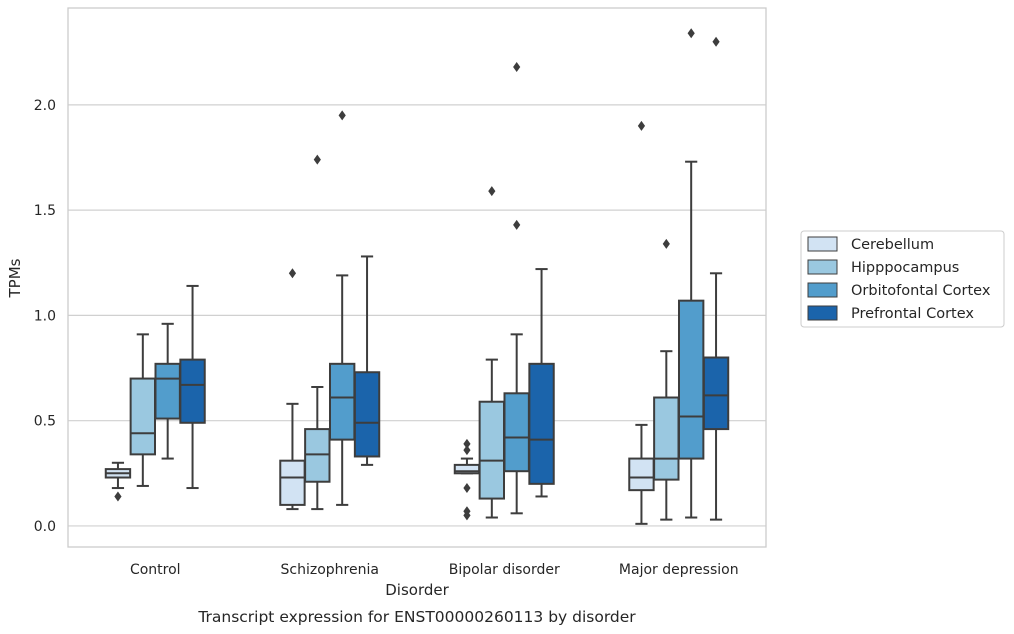  I want to click on legend-label: Cerebellum, so click(892, 245).